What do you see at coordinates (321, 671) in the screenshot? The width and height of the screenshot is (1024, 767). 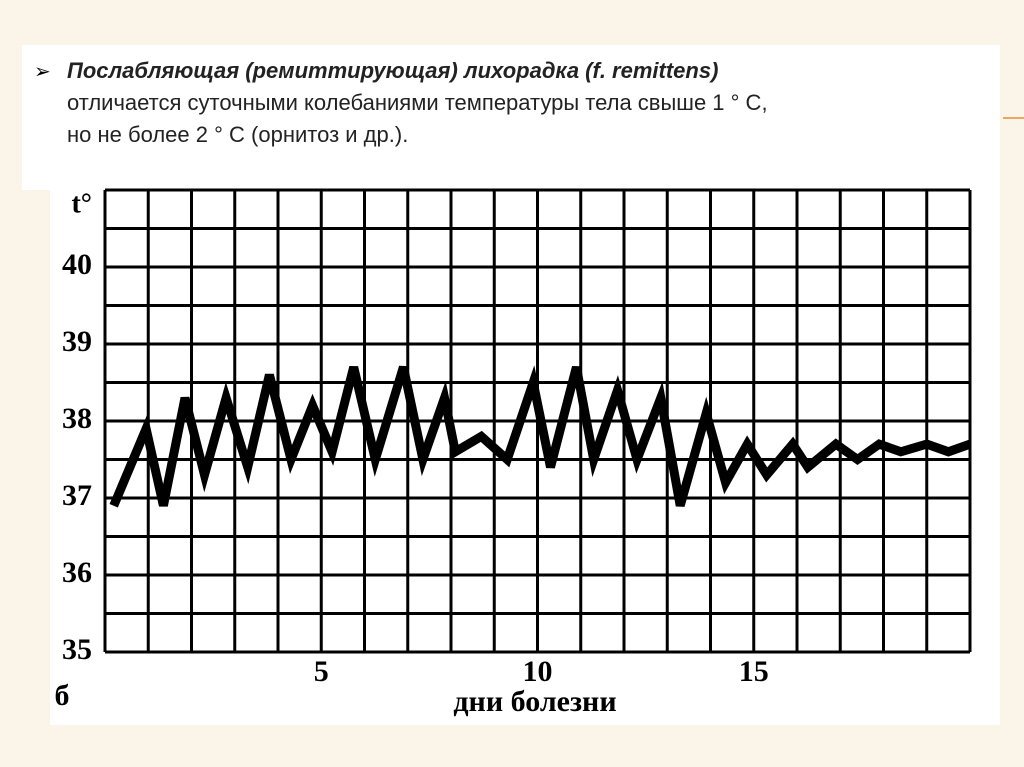 I see `x-tick-label: 5` at bounding box center [321, 671].